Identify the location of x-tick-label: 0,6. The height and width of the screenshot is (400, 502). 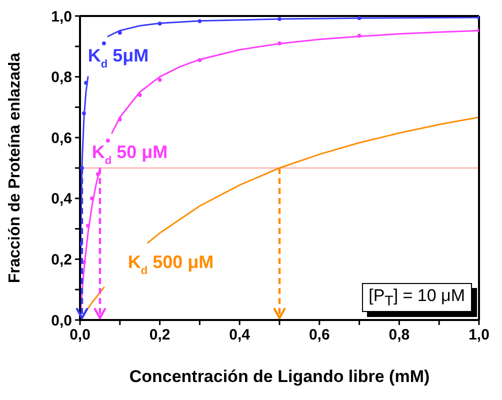
(319, 335).